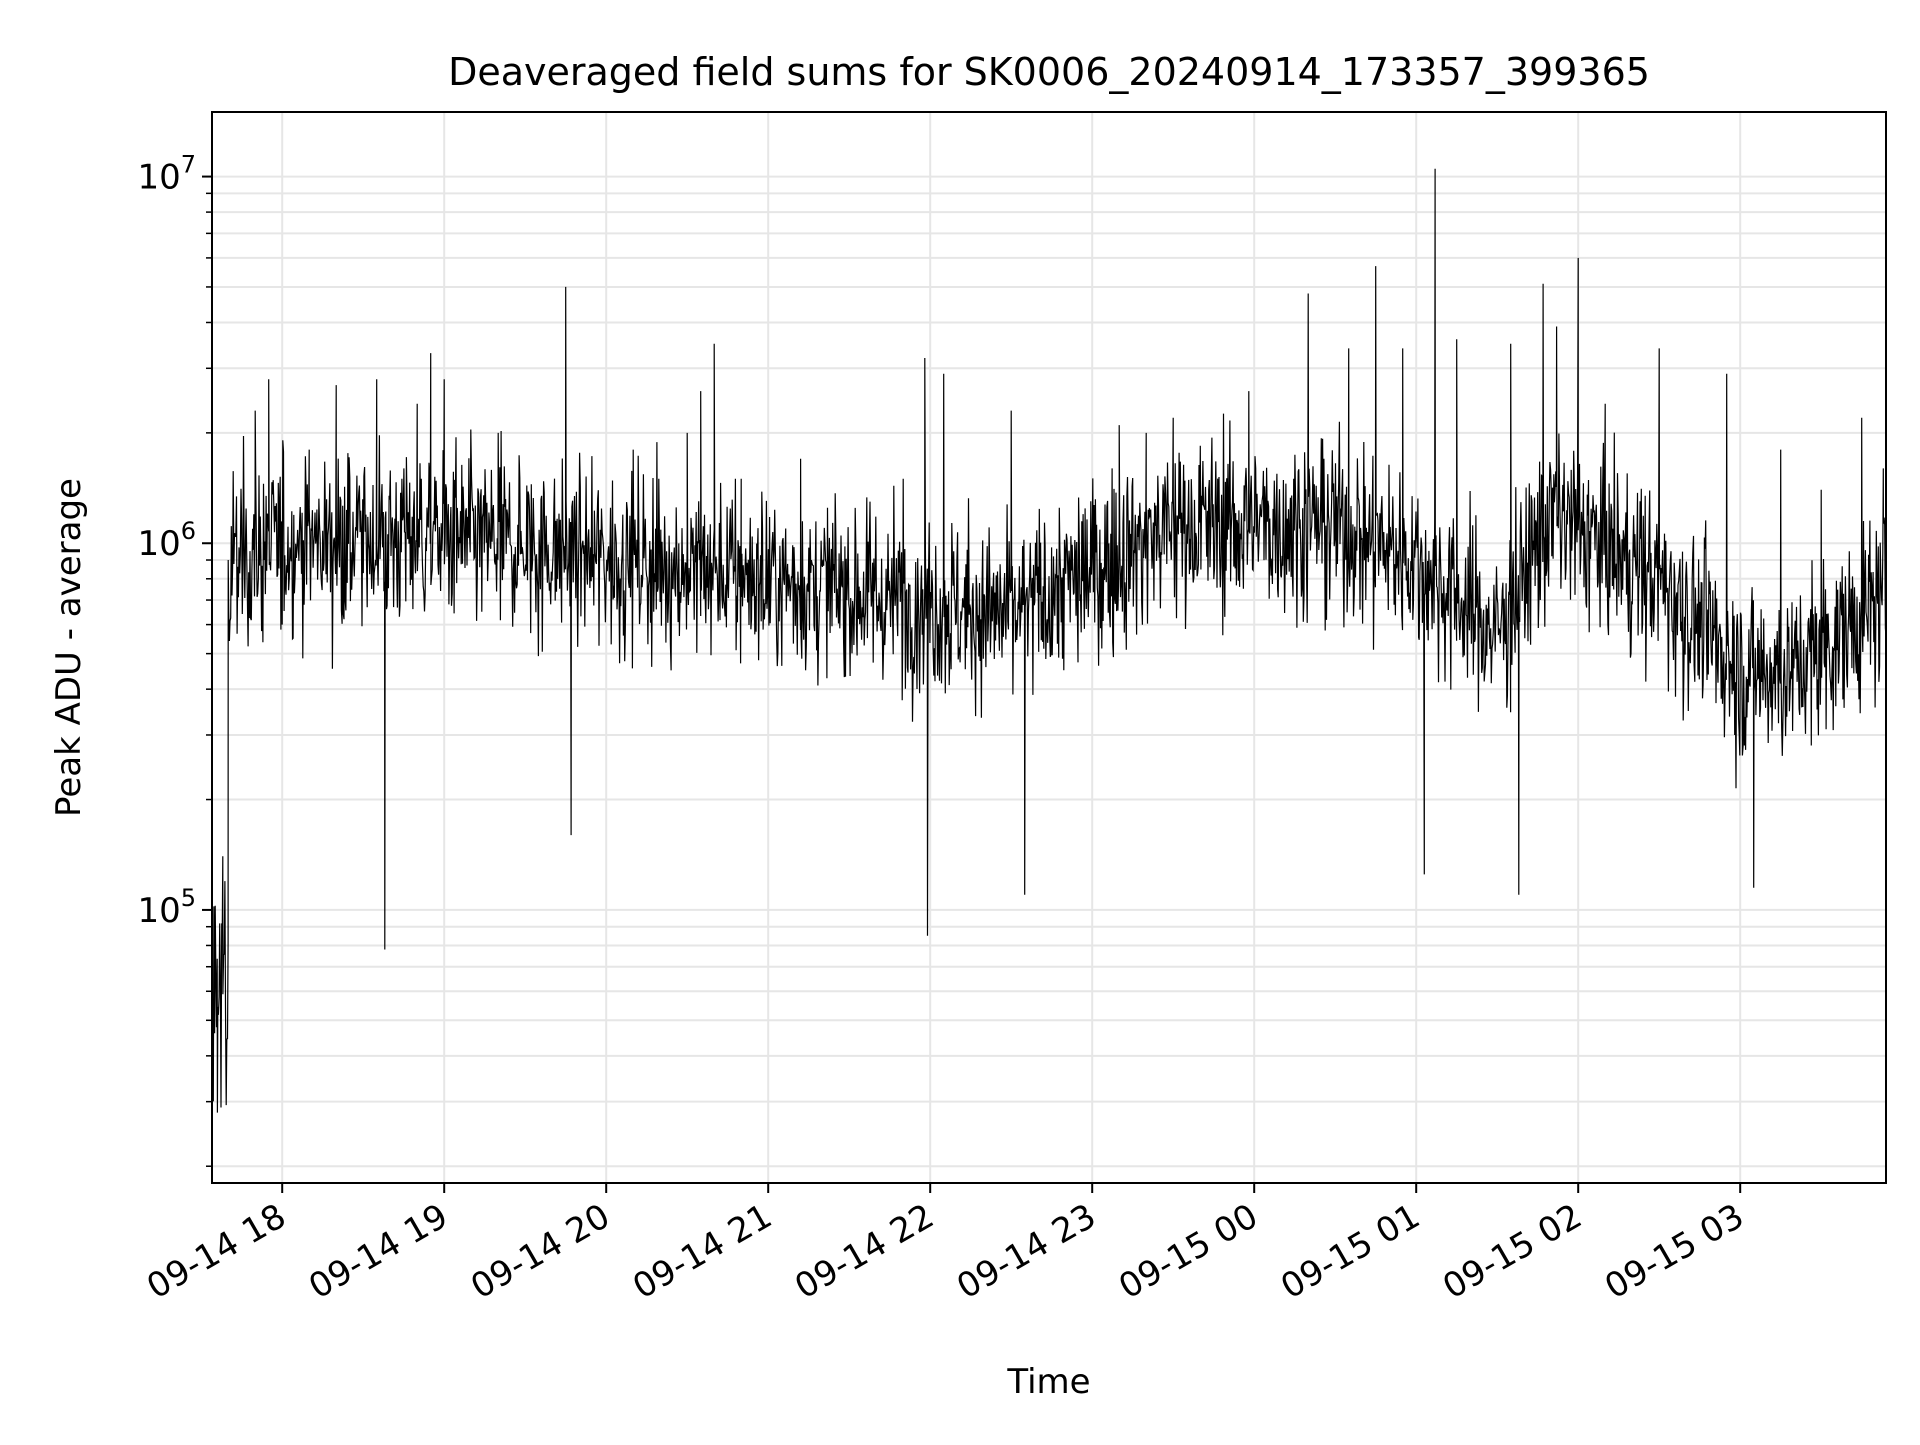  What do you see at coordinates (69, 647) in the screenshot?
I see `y-axis-label: Peak ADU - average` at bounding box center [69, 647].